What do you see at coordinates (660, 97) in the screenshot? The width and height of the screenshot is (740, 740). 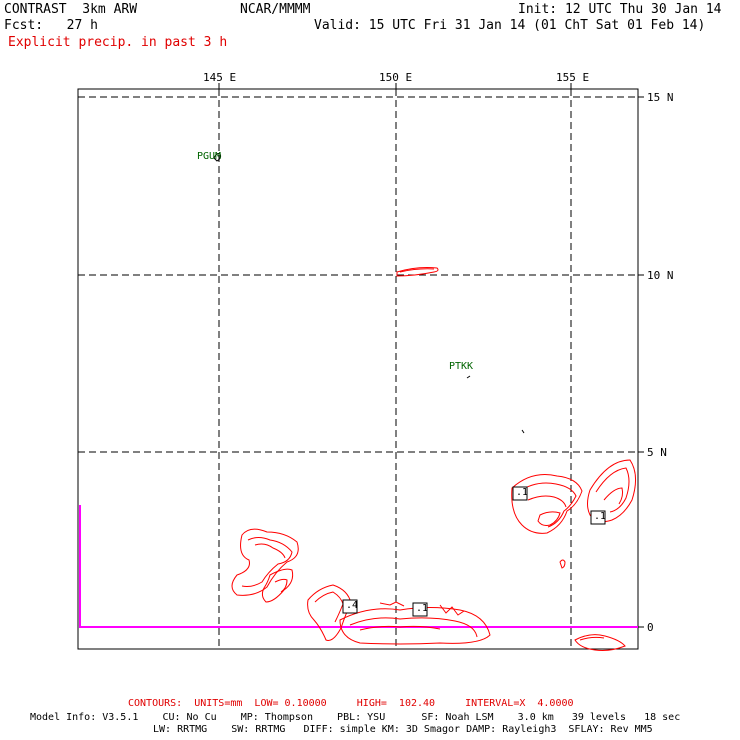 I see `lat-label-15n: 15 N` at bounding box center [660, 97].